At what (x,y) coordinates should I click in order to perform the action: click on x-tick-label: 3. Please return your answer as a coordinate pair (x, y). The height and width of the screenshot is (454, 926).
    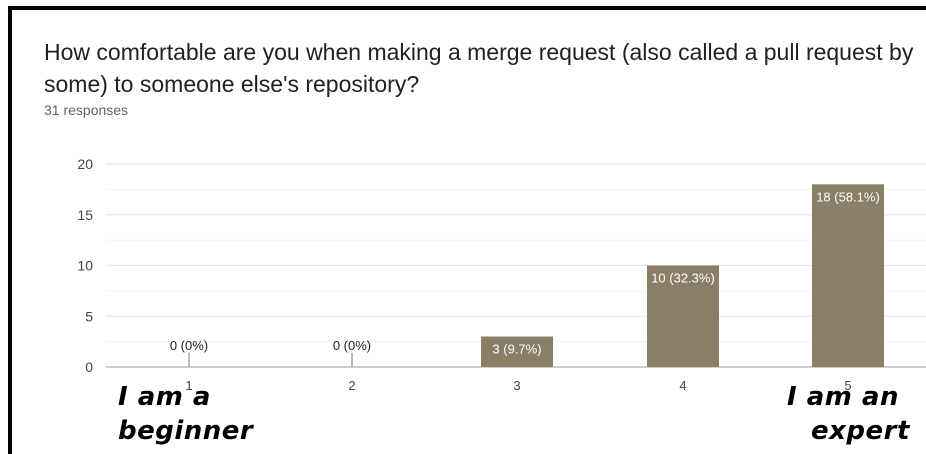
    Looking at the image, I should click on (516, 385).